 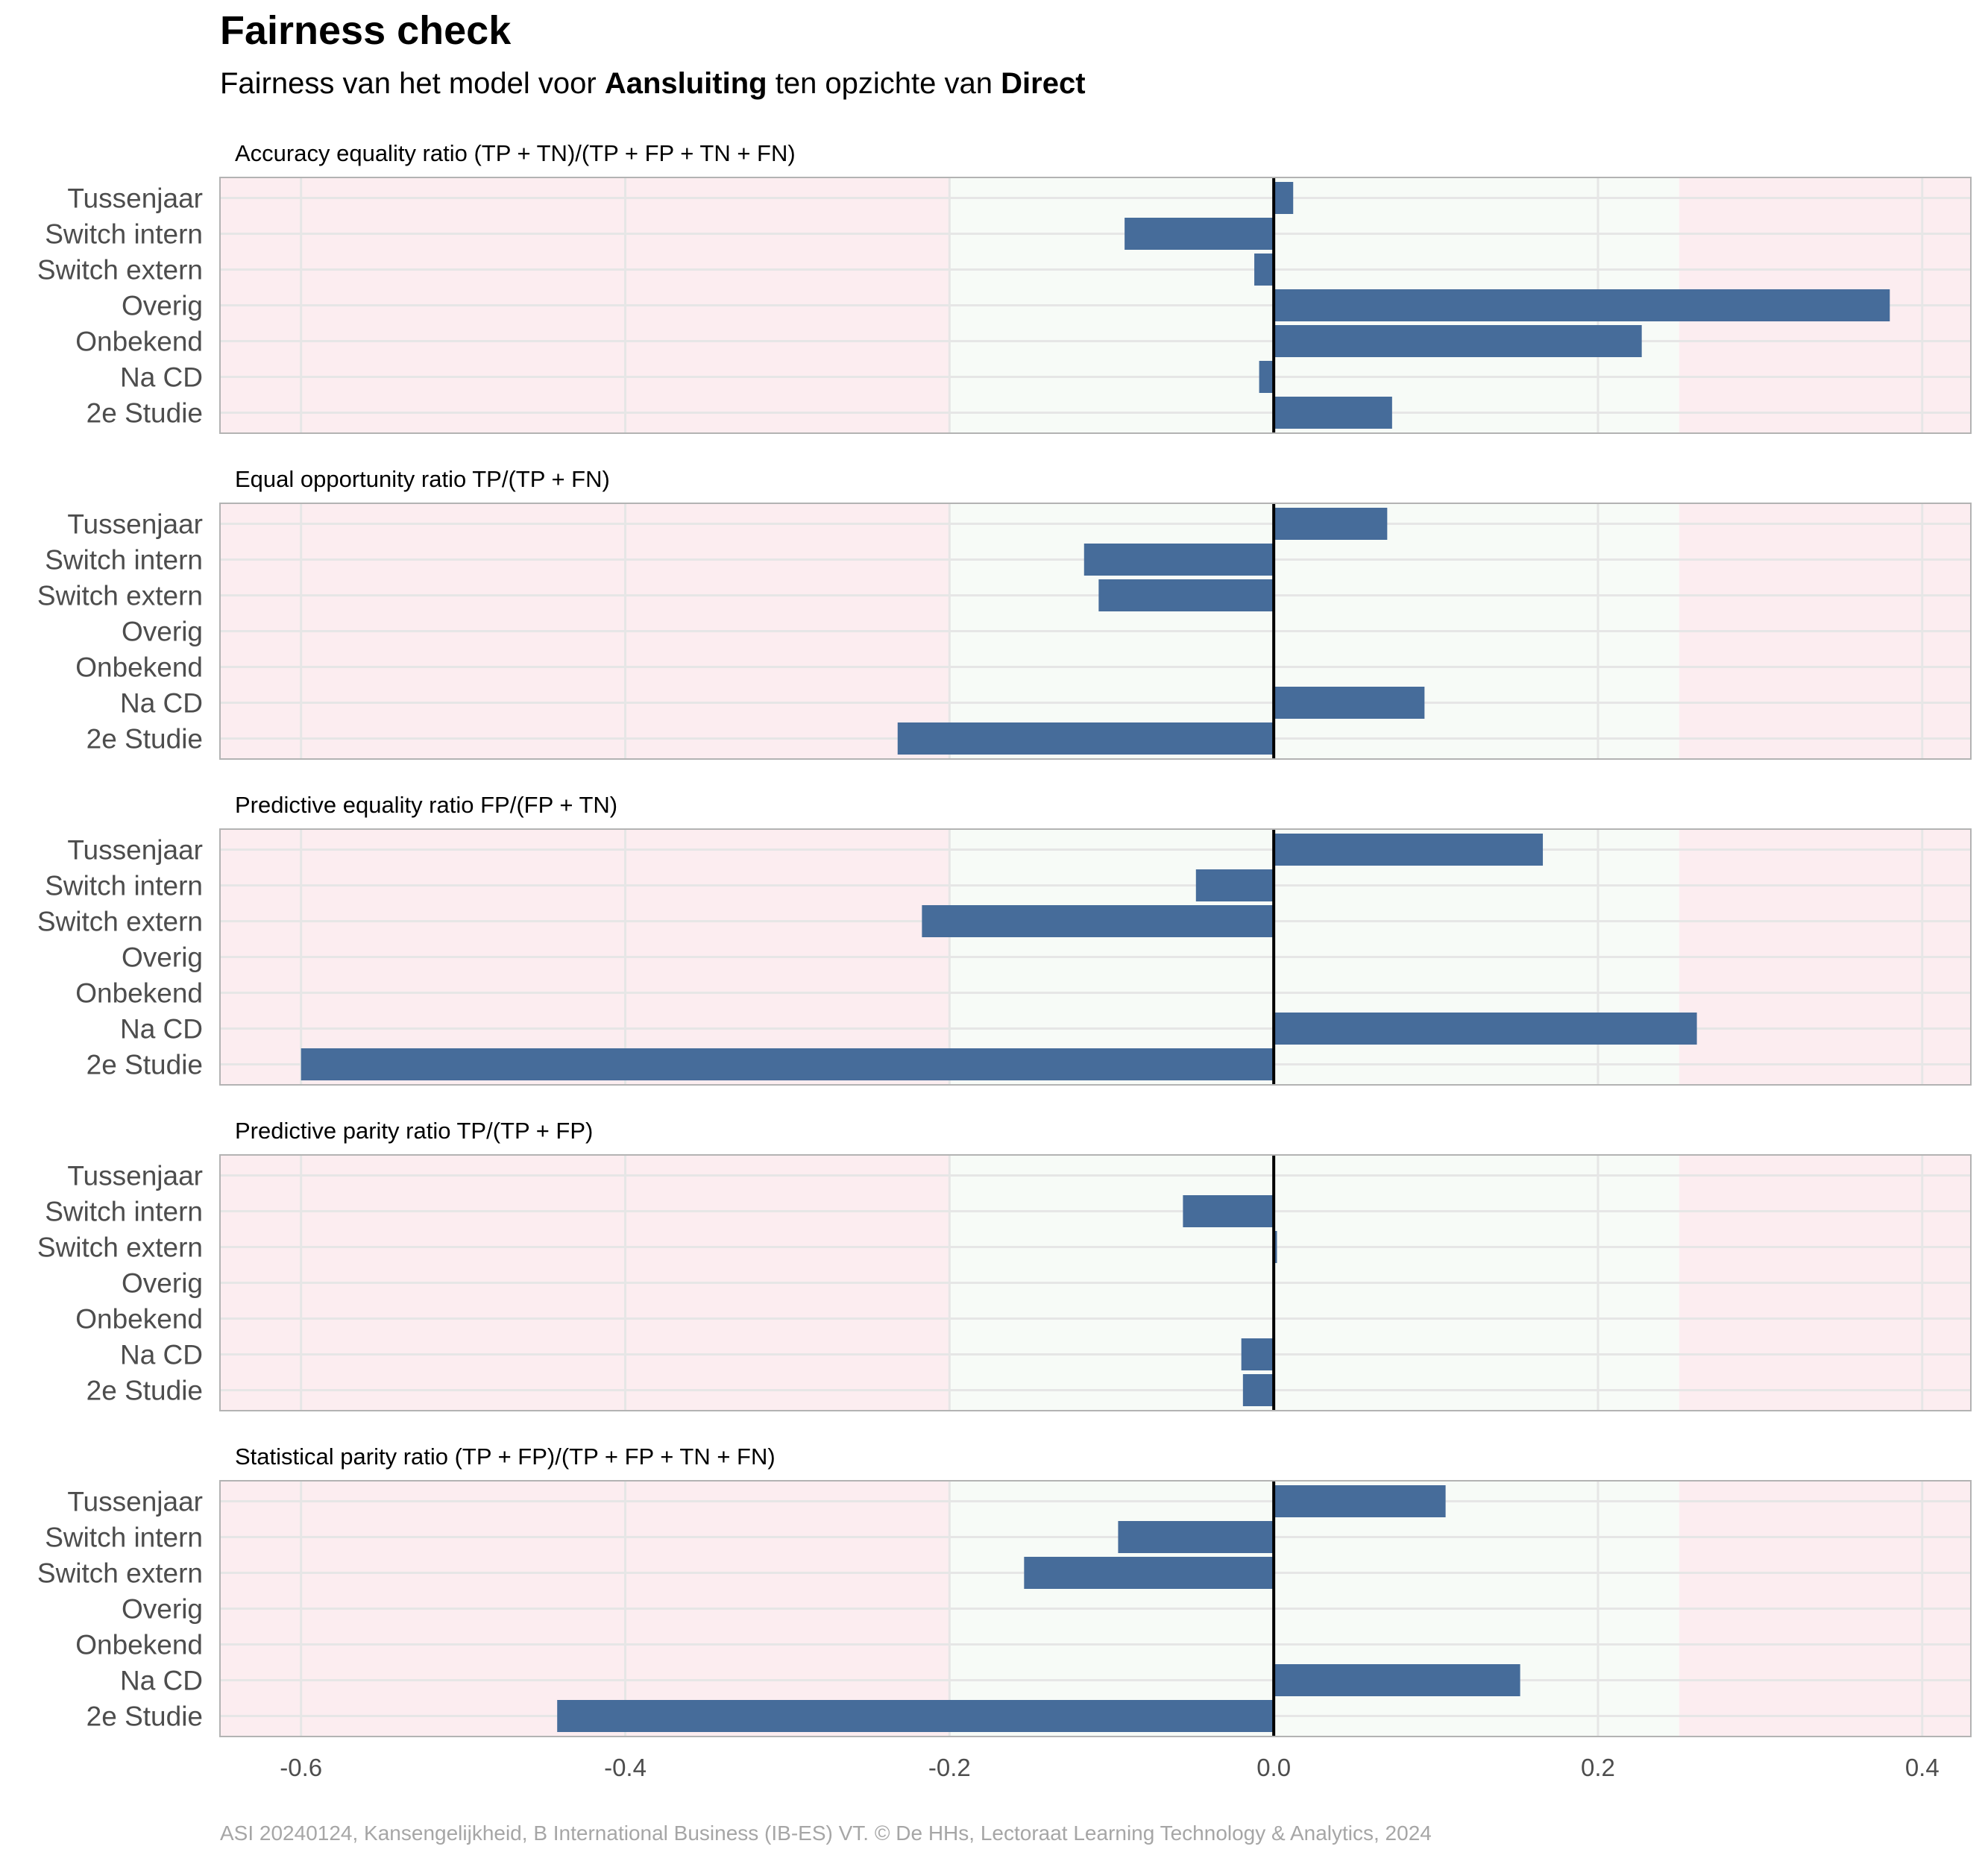 What do you see at coordinates (366, 30) in the screenshot?
I see `chart-title: Fairness check` at bounding box center [366, 30].